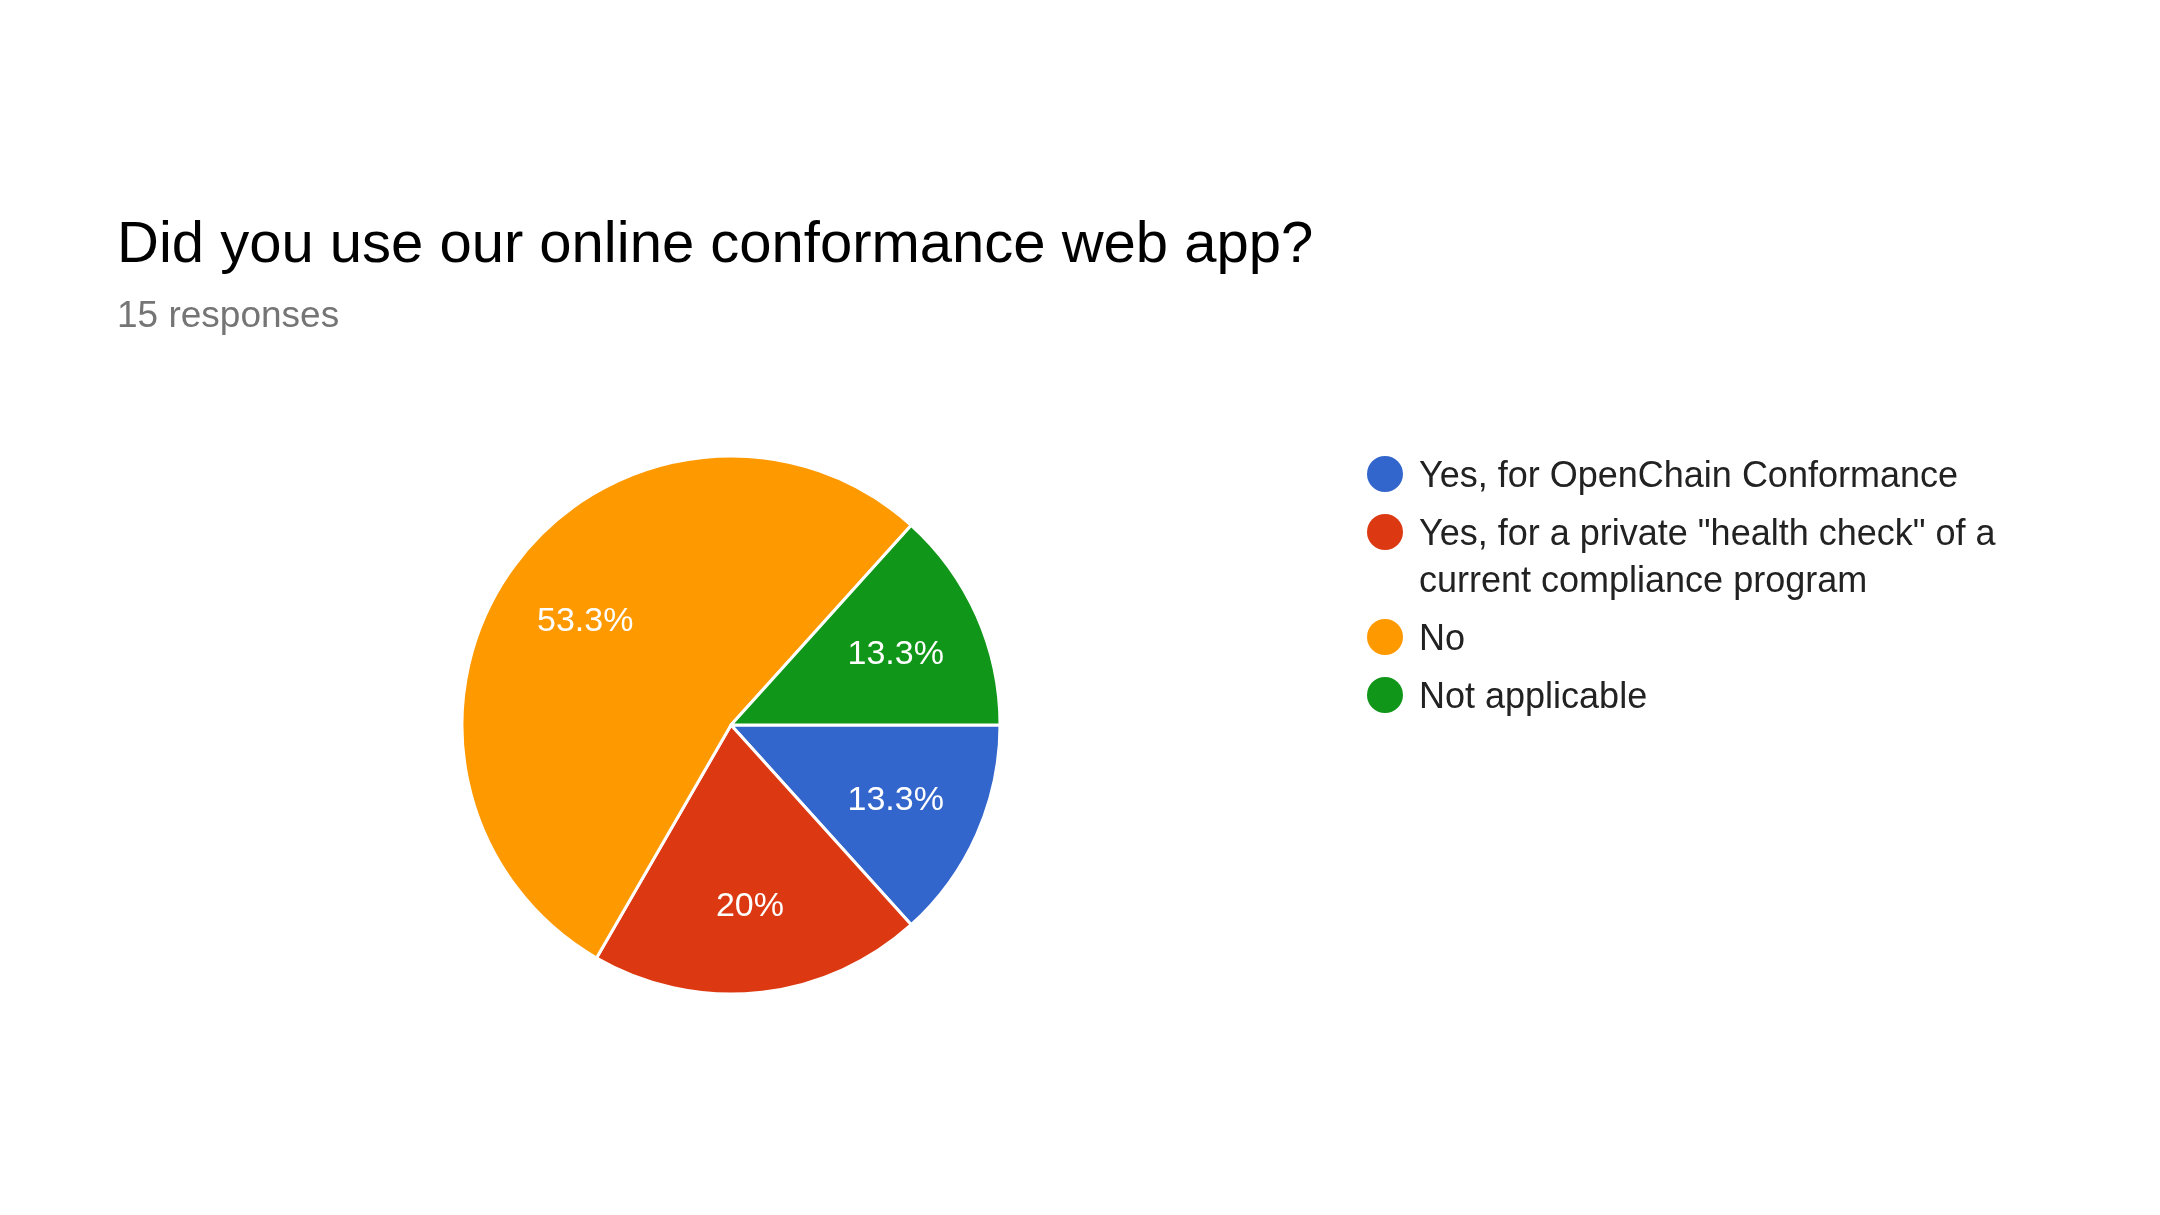 The height and width of the screenshot is (1215, 2160). Describe the element at coordinates (228, 314) in the screenshot. I see `chart-subtitle: 15 responses` at that location.